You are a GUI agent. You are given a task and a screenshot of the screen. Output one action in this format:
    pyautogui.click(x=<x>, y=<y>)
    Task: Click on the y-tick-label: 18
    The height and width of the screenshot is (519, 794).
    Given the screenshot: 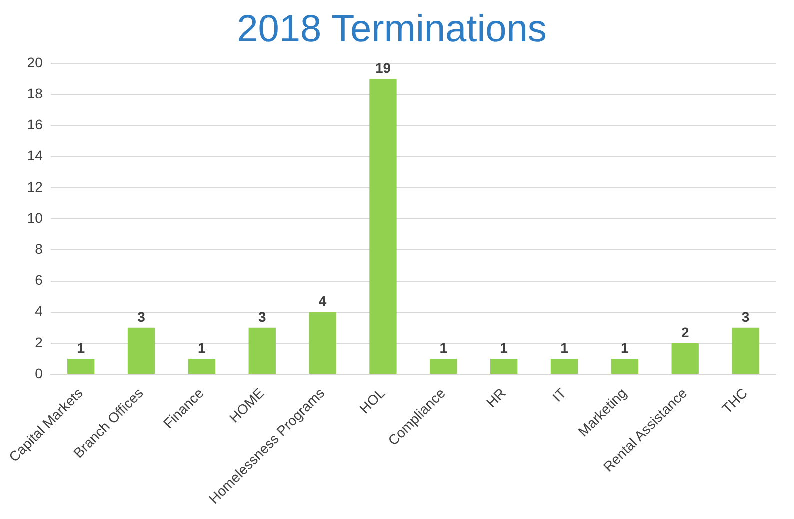 What is the action you would take?
    pyautogui.click(x=35, y=94)
    